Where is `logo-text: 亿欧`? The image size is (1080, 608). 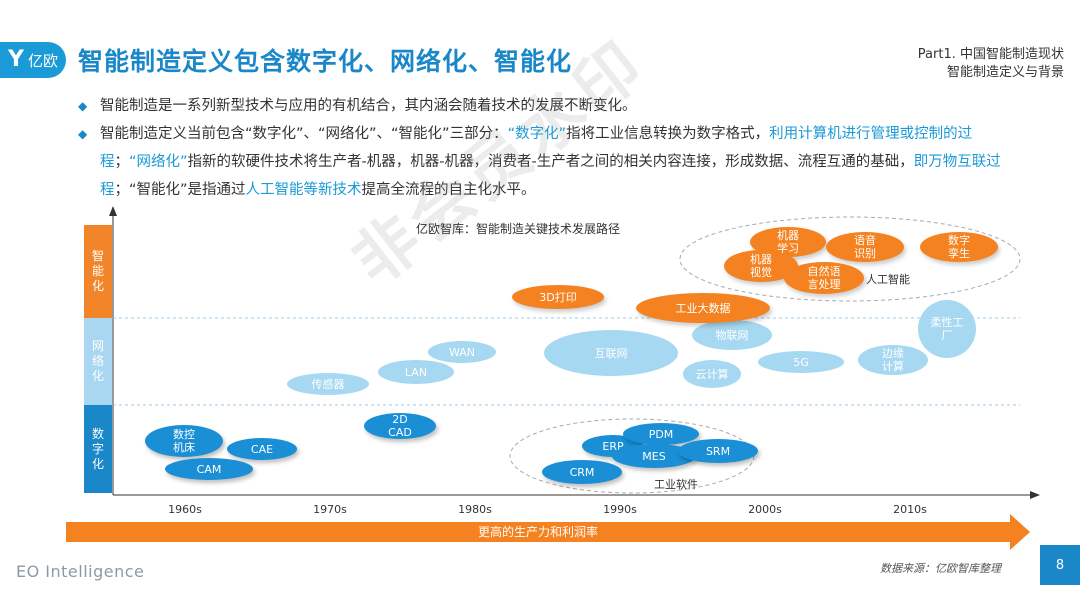
logo-text: 亿欧 is located at coordinates (43, 61).